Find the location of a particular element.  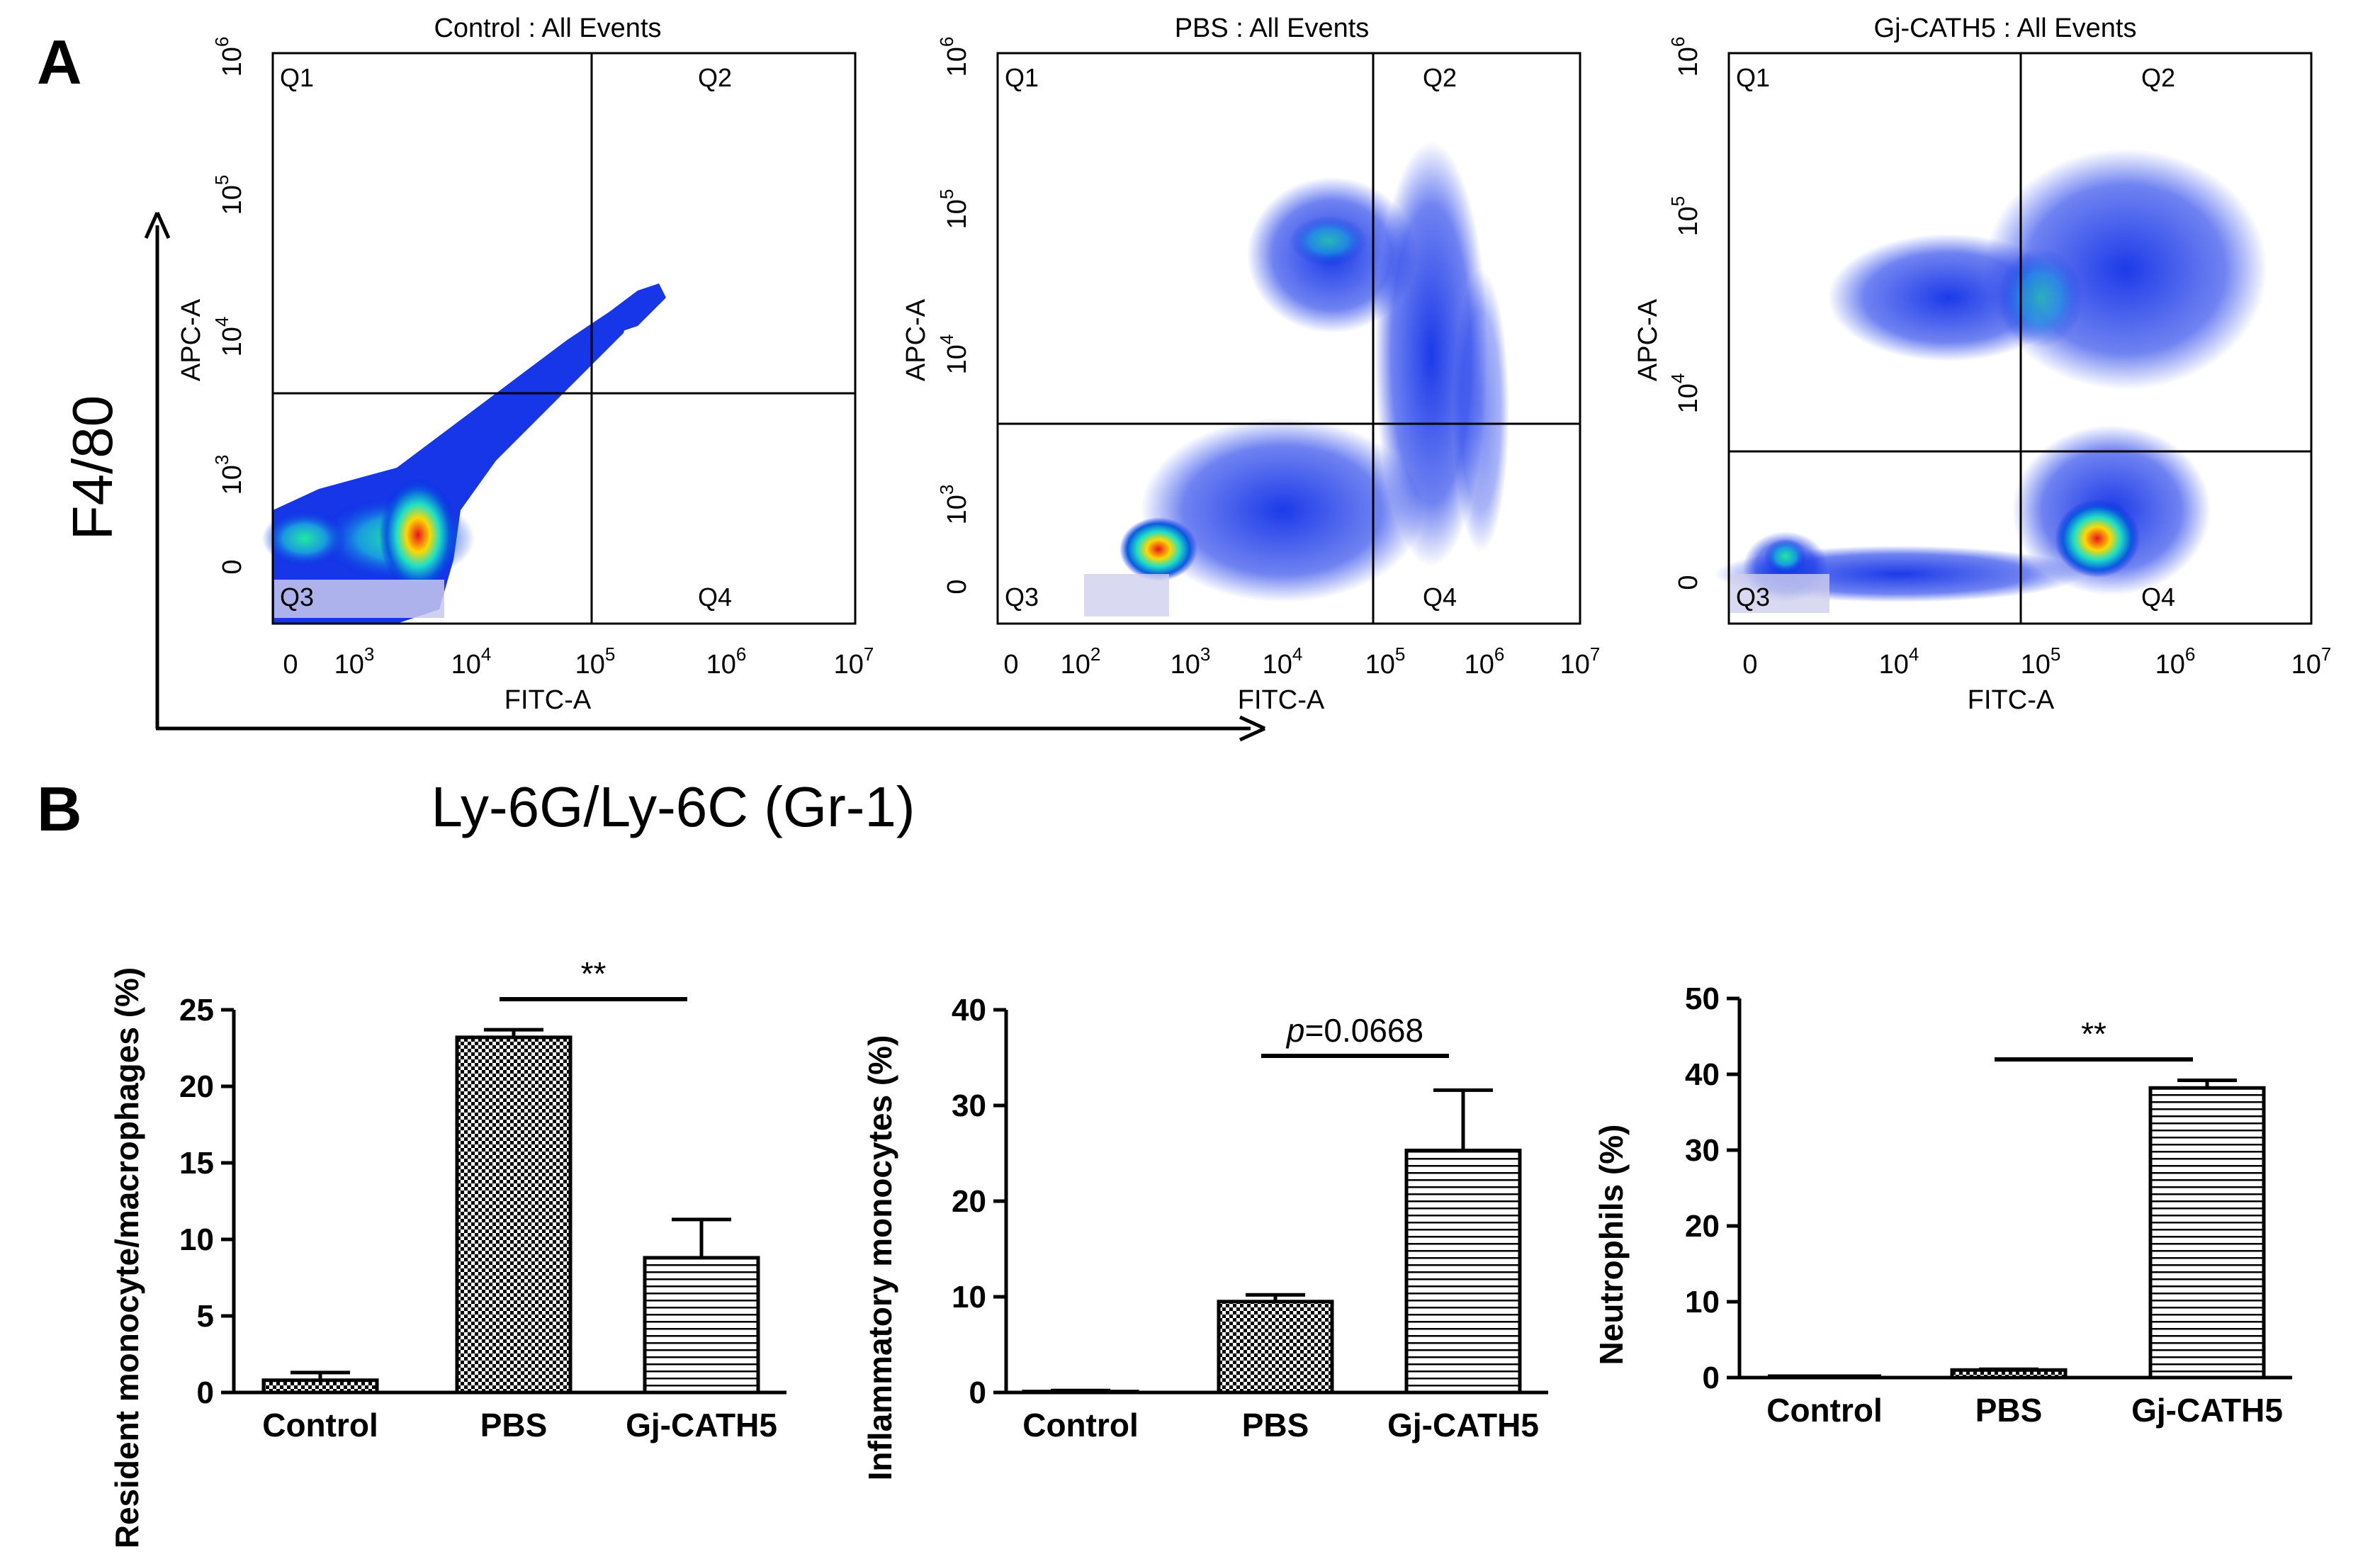

x-axis-label: FITC-A is located at coordinates (1281, 700).